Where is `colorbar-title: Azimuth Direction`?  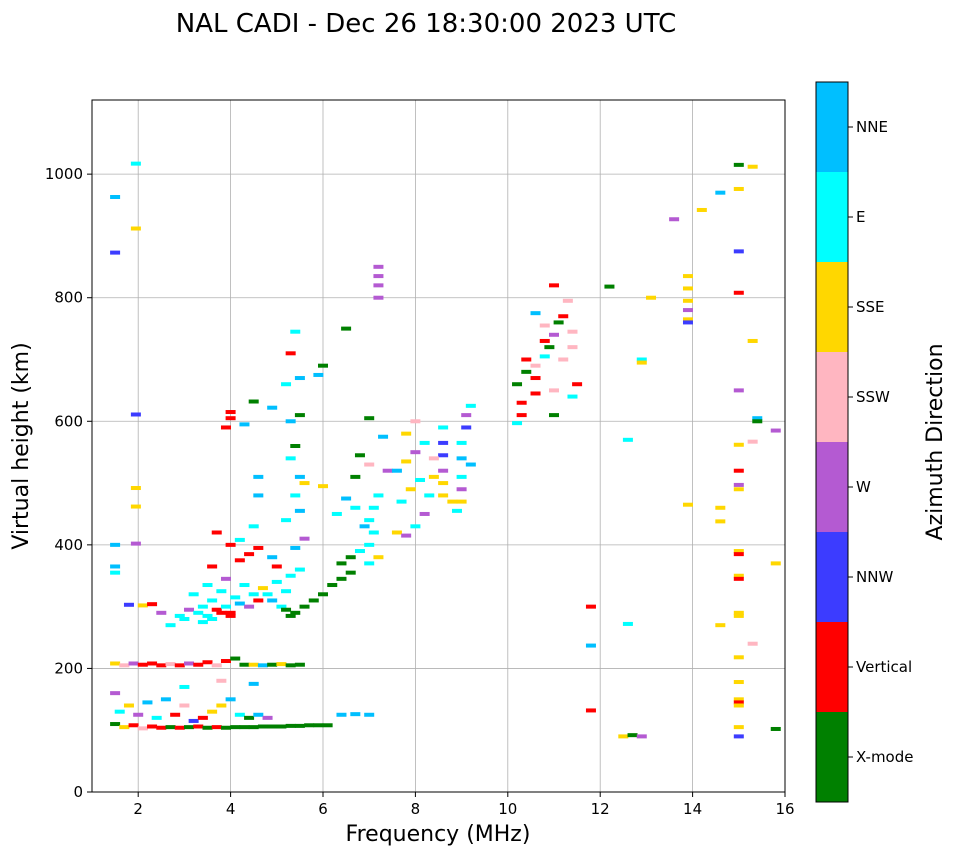
colorbar-title: Azimuth Direction is located at coordinates (935, 441).